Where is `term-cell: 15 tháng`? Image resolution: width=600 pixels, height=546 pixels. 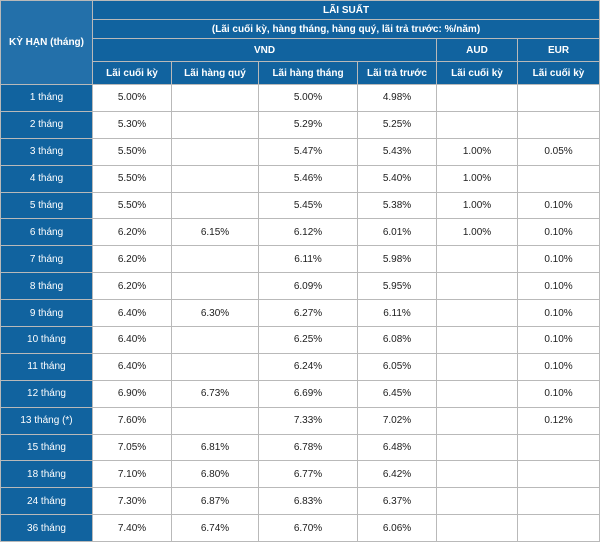
term-cell: 15 tháng is located at coordinates (46, 447).